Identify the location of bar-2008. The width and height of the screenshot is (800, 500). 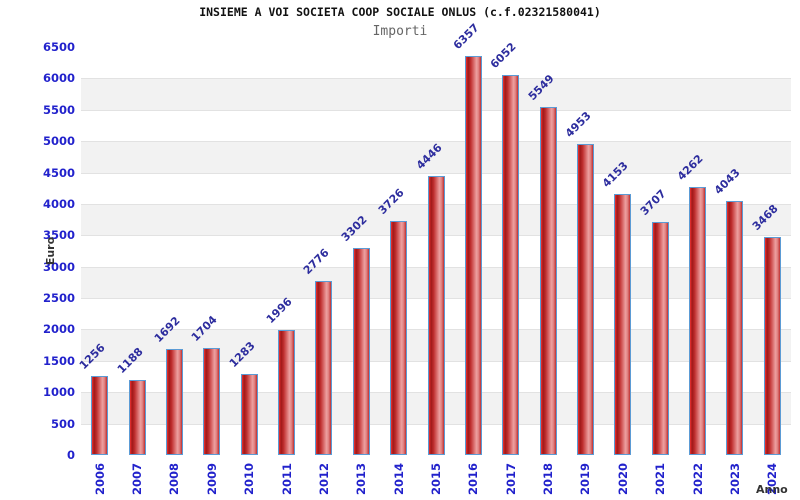
(174, 401).